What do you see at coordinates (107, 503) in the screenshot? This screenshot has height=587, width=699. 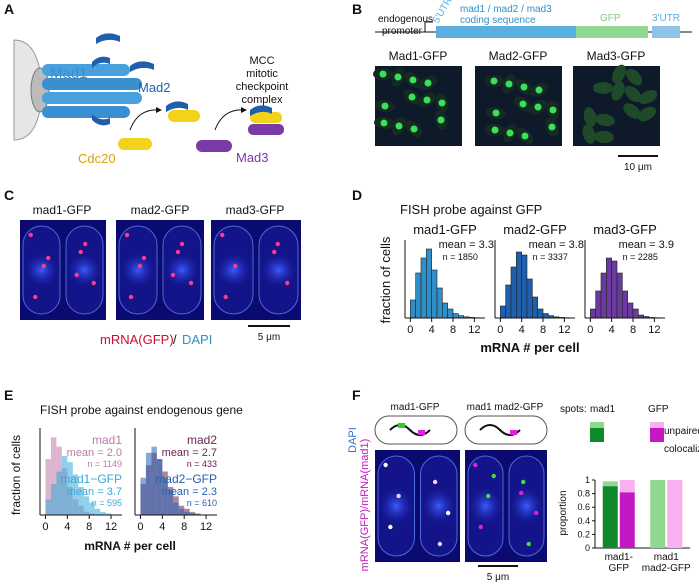 I see `annotation: n = 595` at bounding box center [107, 503].